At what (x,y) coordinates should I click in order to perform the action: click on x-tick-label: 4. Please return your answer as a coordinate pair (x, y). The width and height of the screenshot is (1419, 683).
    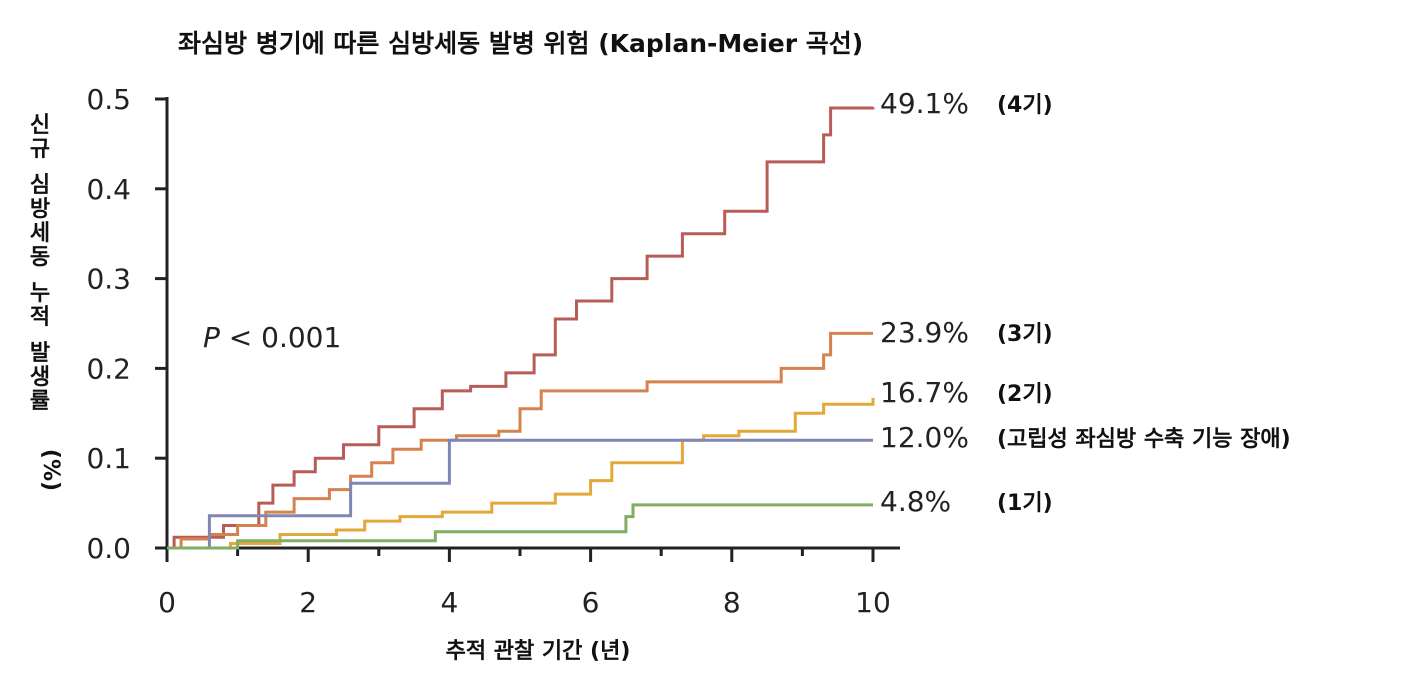
    Looking at the image, I should click on (449, 602).